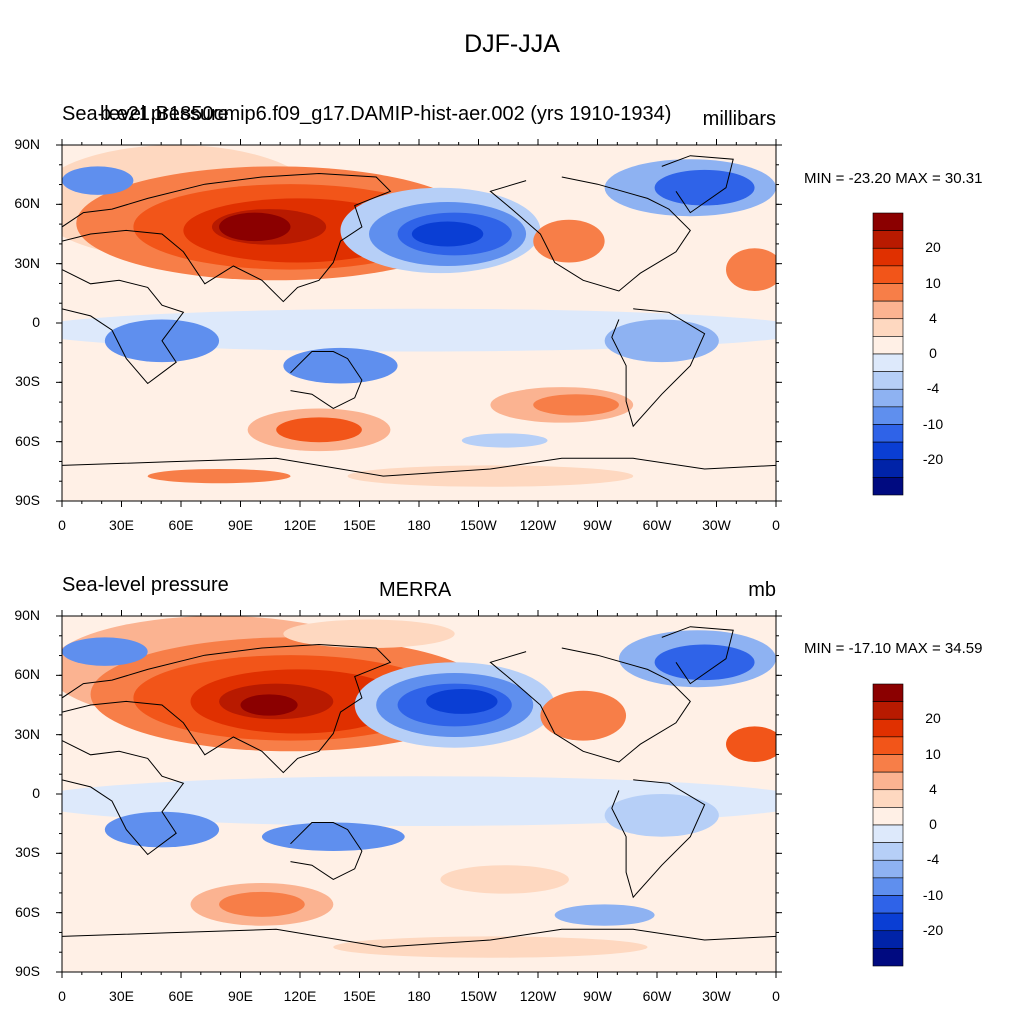  Describe the element at coordinates (739, 119) in the screenshot. I see `panel1-units-label: millibars` at that location.